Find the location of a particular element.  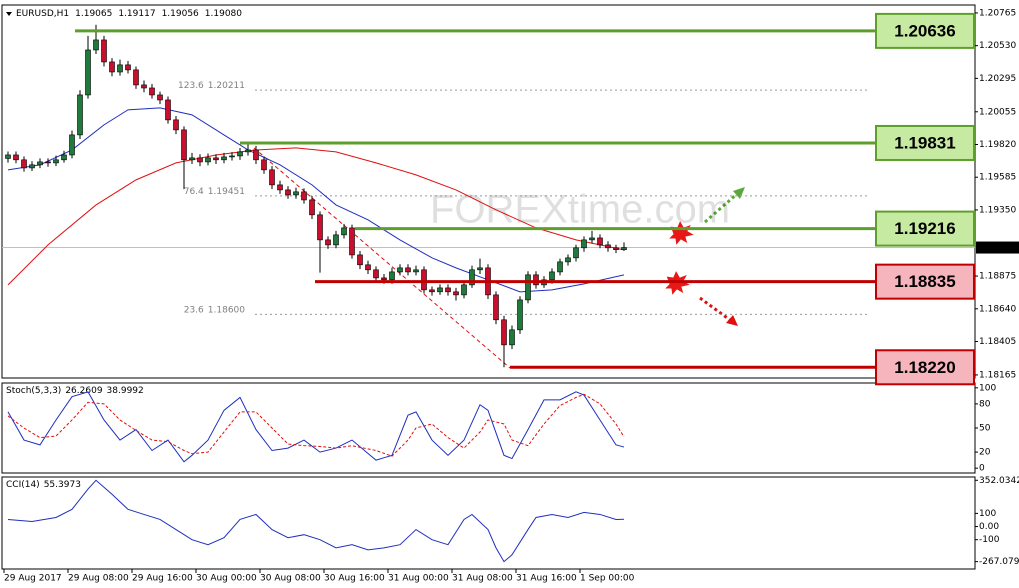

y-tick-label: 80 is located at coordinates (985, 404).